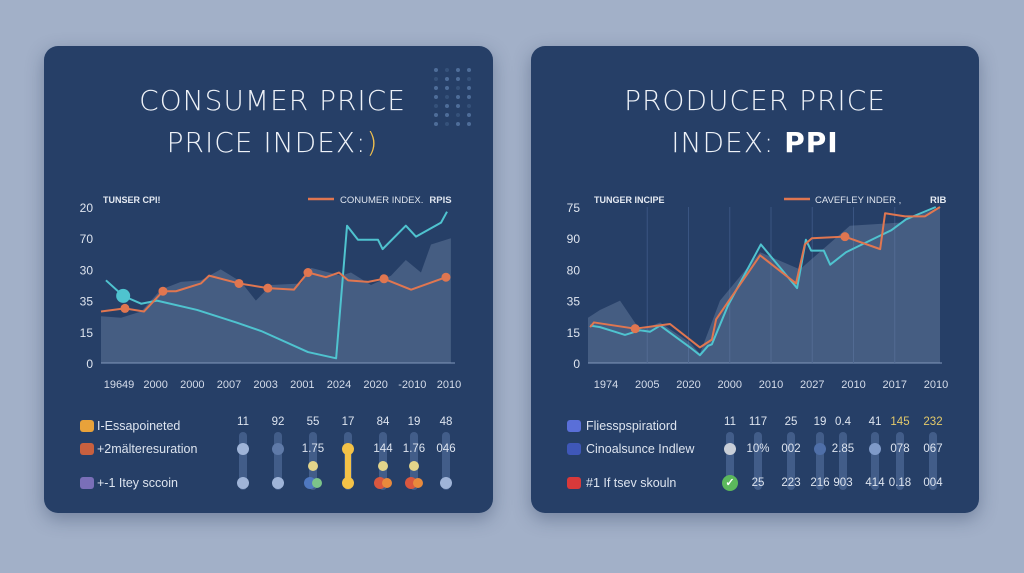 This screenshot has width=1024, height=573. Describe the element at coordinates (820, 483) in the screenshot. I see `table-cell-value: 216` at that location.